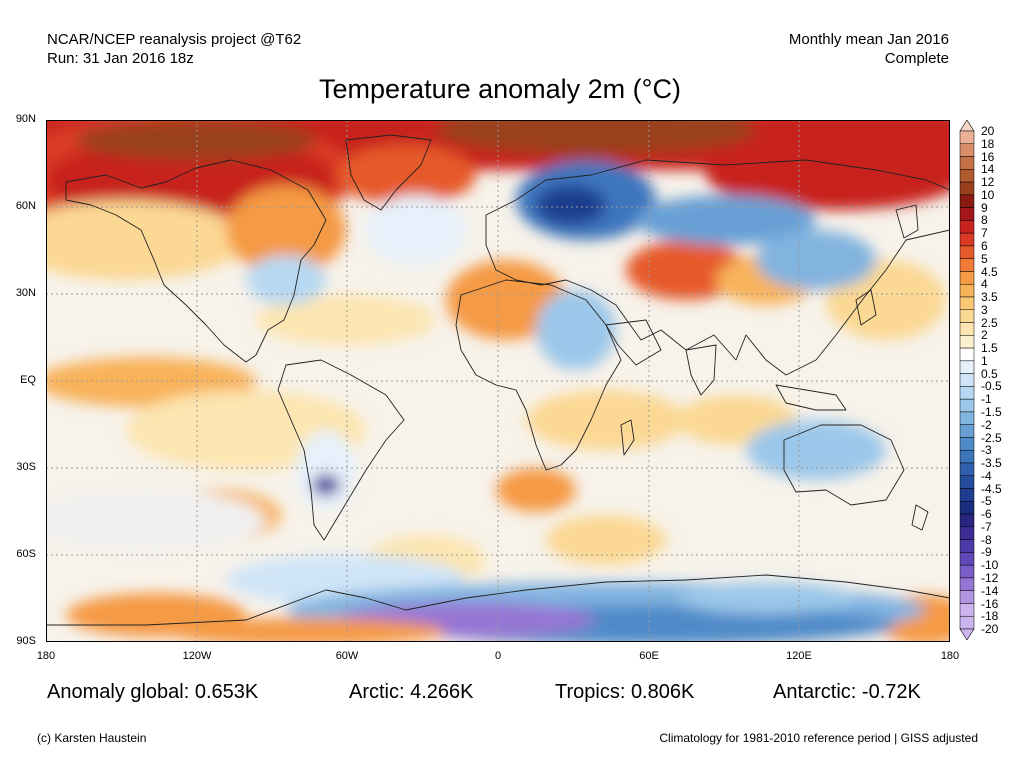 This screenshot has height=768, width=1024. What do you see at coordinates (989, 322) in the screenshot?
I see `colorbar-tick-label: 2.5` at bounding box center [989, 322].